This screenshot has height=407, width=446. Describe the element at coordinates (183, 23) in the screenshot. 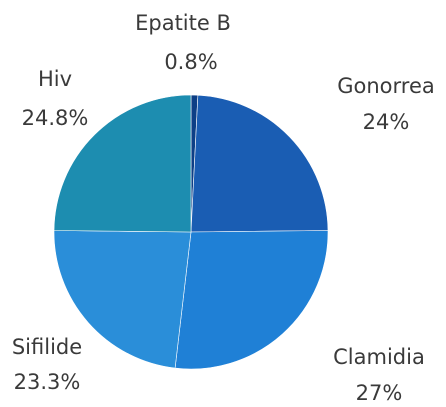

I see `slice-label: Epatite B` at that location.